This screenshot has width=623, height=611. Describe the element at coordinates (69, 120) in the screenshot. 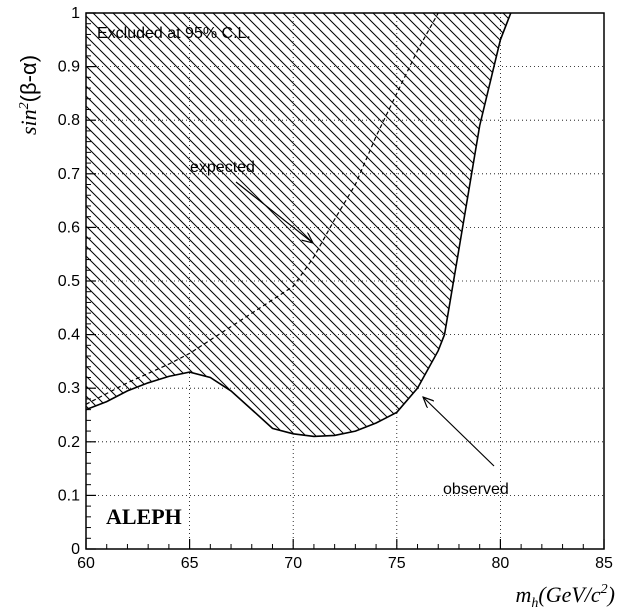

I see `y-tick-label: 0.8` at that location.